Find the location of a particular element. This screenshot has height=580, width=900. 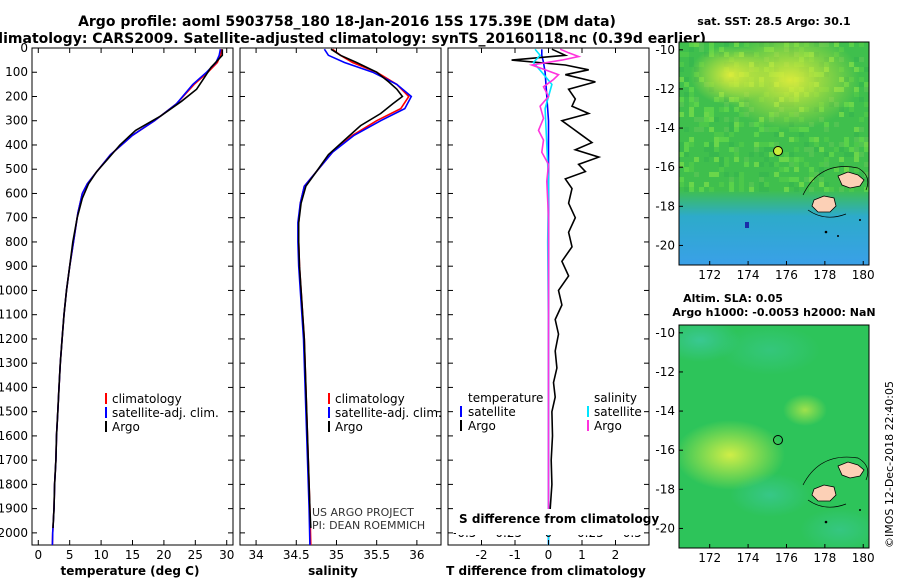

sst-cold-pixel is located at coordinates (747, 225).